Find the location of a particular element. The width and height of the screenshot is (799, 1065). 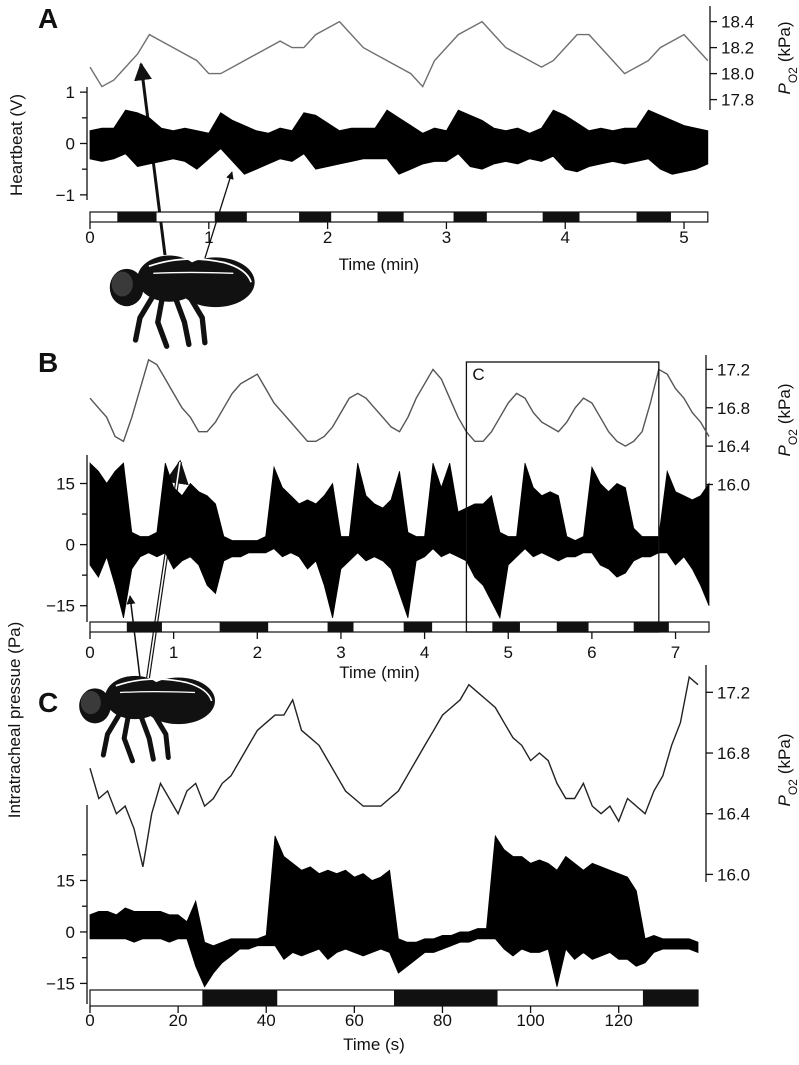

light-bar is located at coordinates (399, 627).